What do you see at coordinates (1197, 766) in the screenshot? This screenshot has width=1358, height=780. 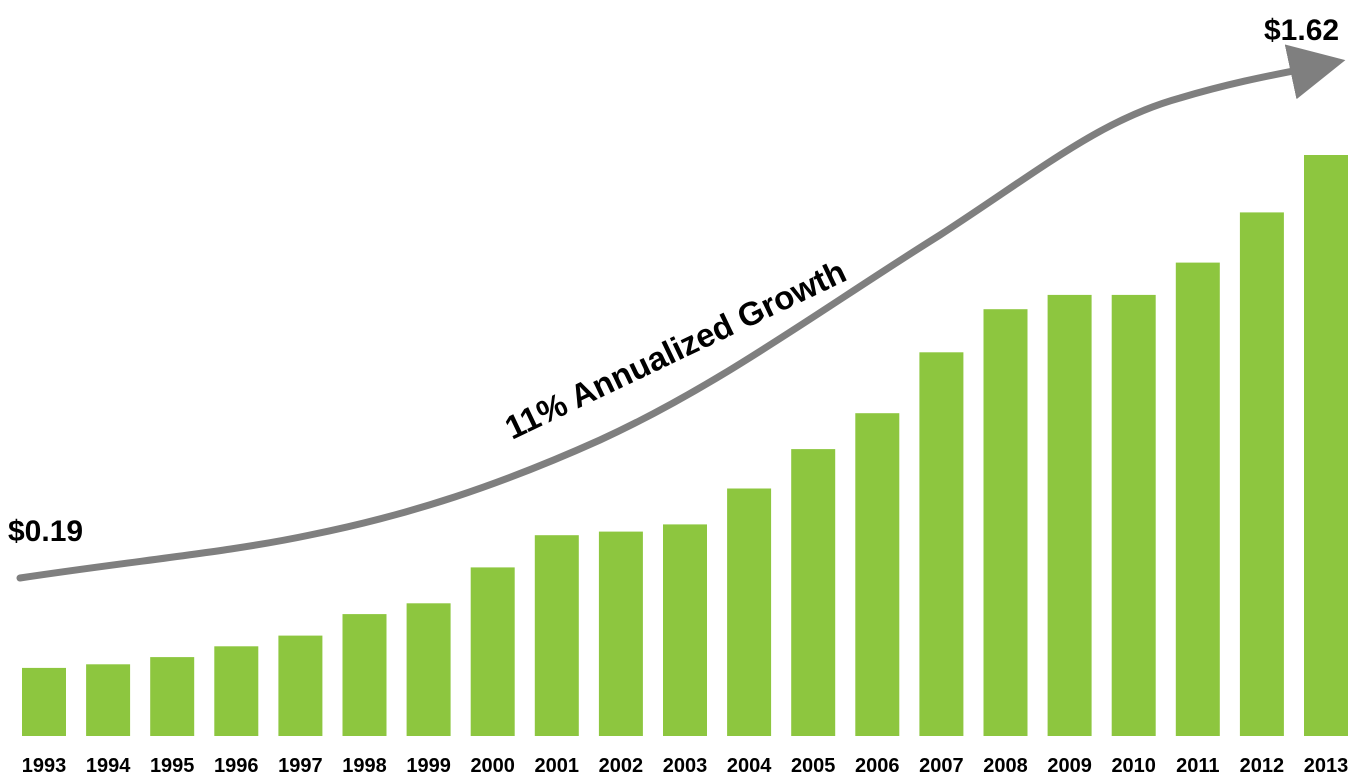 I see `x-tick-label-2011: 2011` at bounding box center [1197, 766].